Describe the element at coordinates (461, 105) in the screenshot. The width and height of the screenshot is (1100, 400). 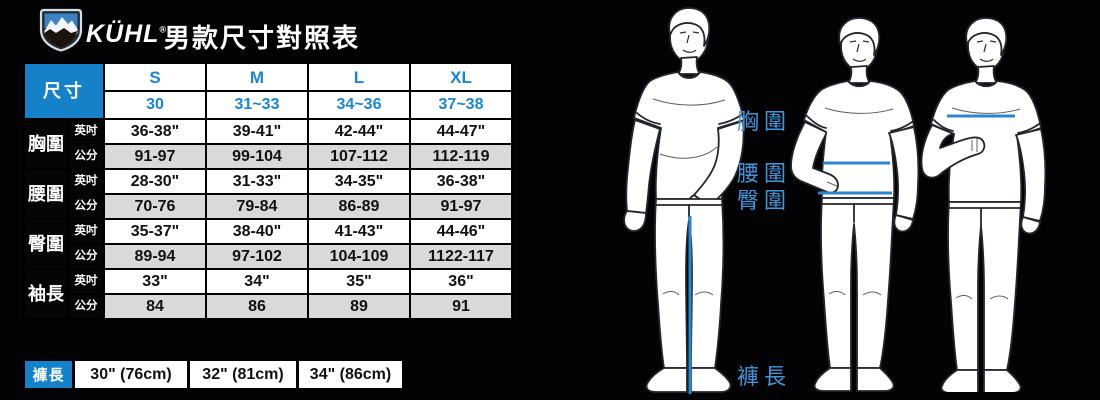
I see `size-number-cell: 37~38` at that location.